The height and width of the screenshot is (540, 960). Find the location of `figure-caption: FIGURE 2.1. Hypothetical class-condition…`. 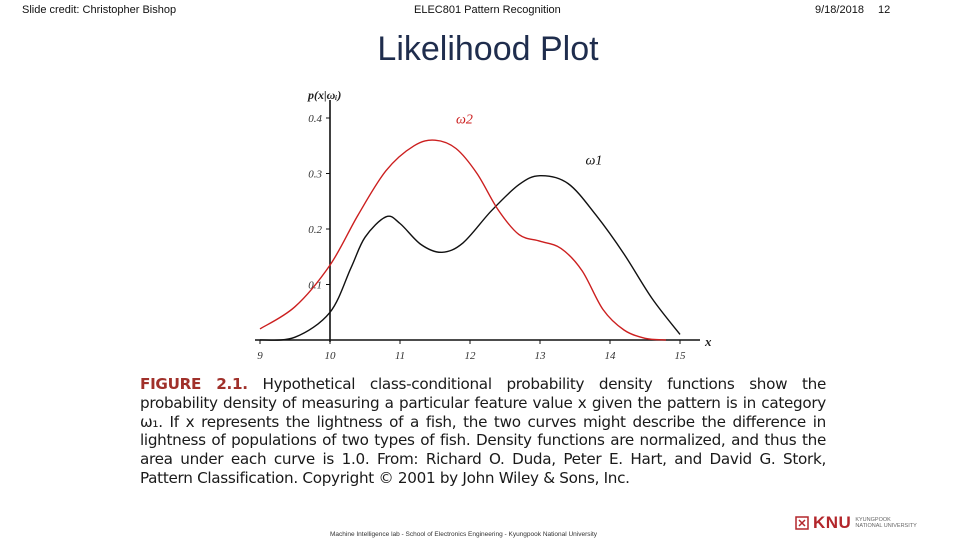

figure-caption: FIGURE 2.1. Hypothetical class-condition… is located at coordinates (483, 431).